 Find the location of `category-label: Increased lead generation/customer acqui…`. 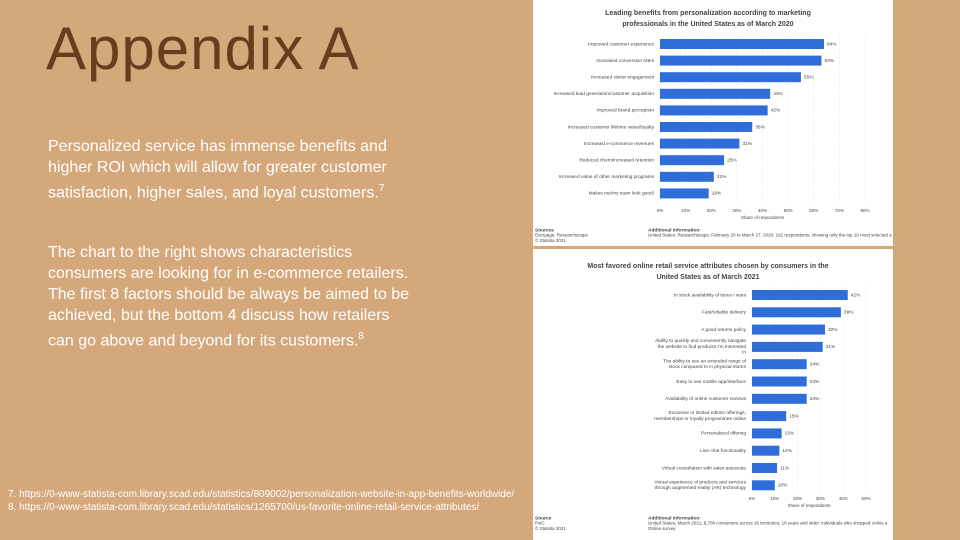

category-label: Increased lead generation/customer acqui… is located at coordinates (603, 94).